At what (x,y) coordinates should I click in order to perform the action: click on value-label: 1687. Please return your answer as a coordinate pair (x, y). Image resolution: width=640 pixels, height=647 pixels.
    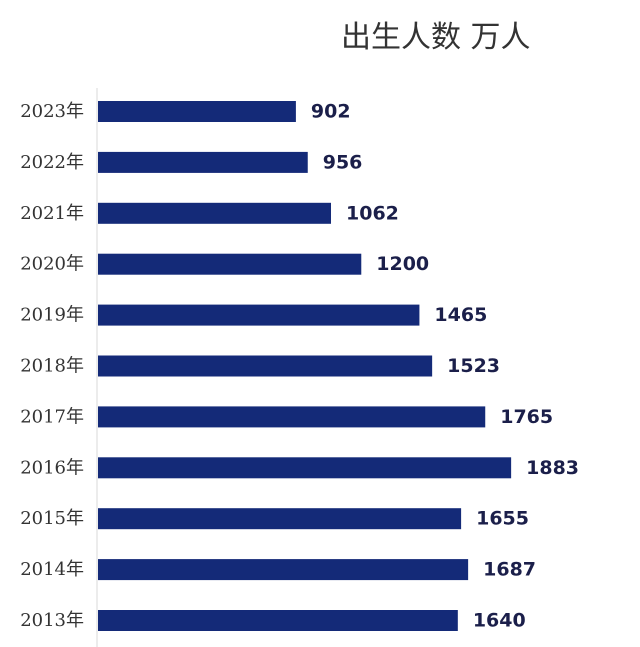
    Looking at the image, I should click on (509, 570).